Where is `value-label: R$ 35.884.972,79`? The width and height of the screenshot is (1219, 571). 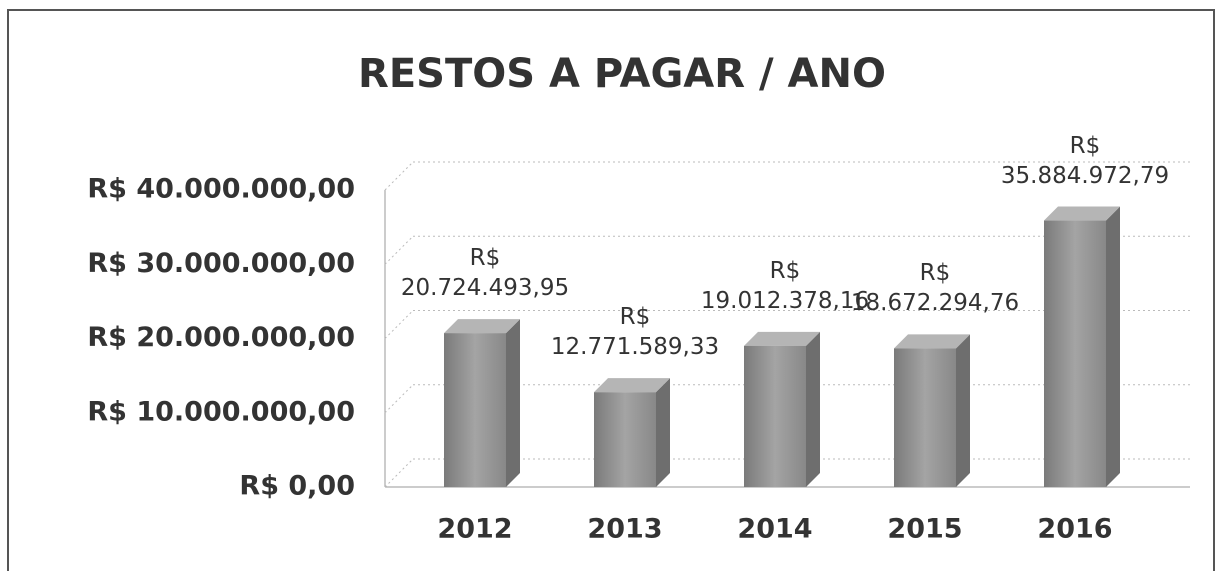 value-label: R$ 35.884.972,79 is located at coordinates (1085, 160).